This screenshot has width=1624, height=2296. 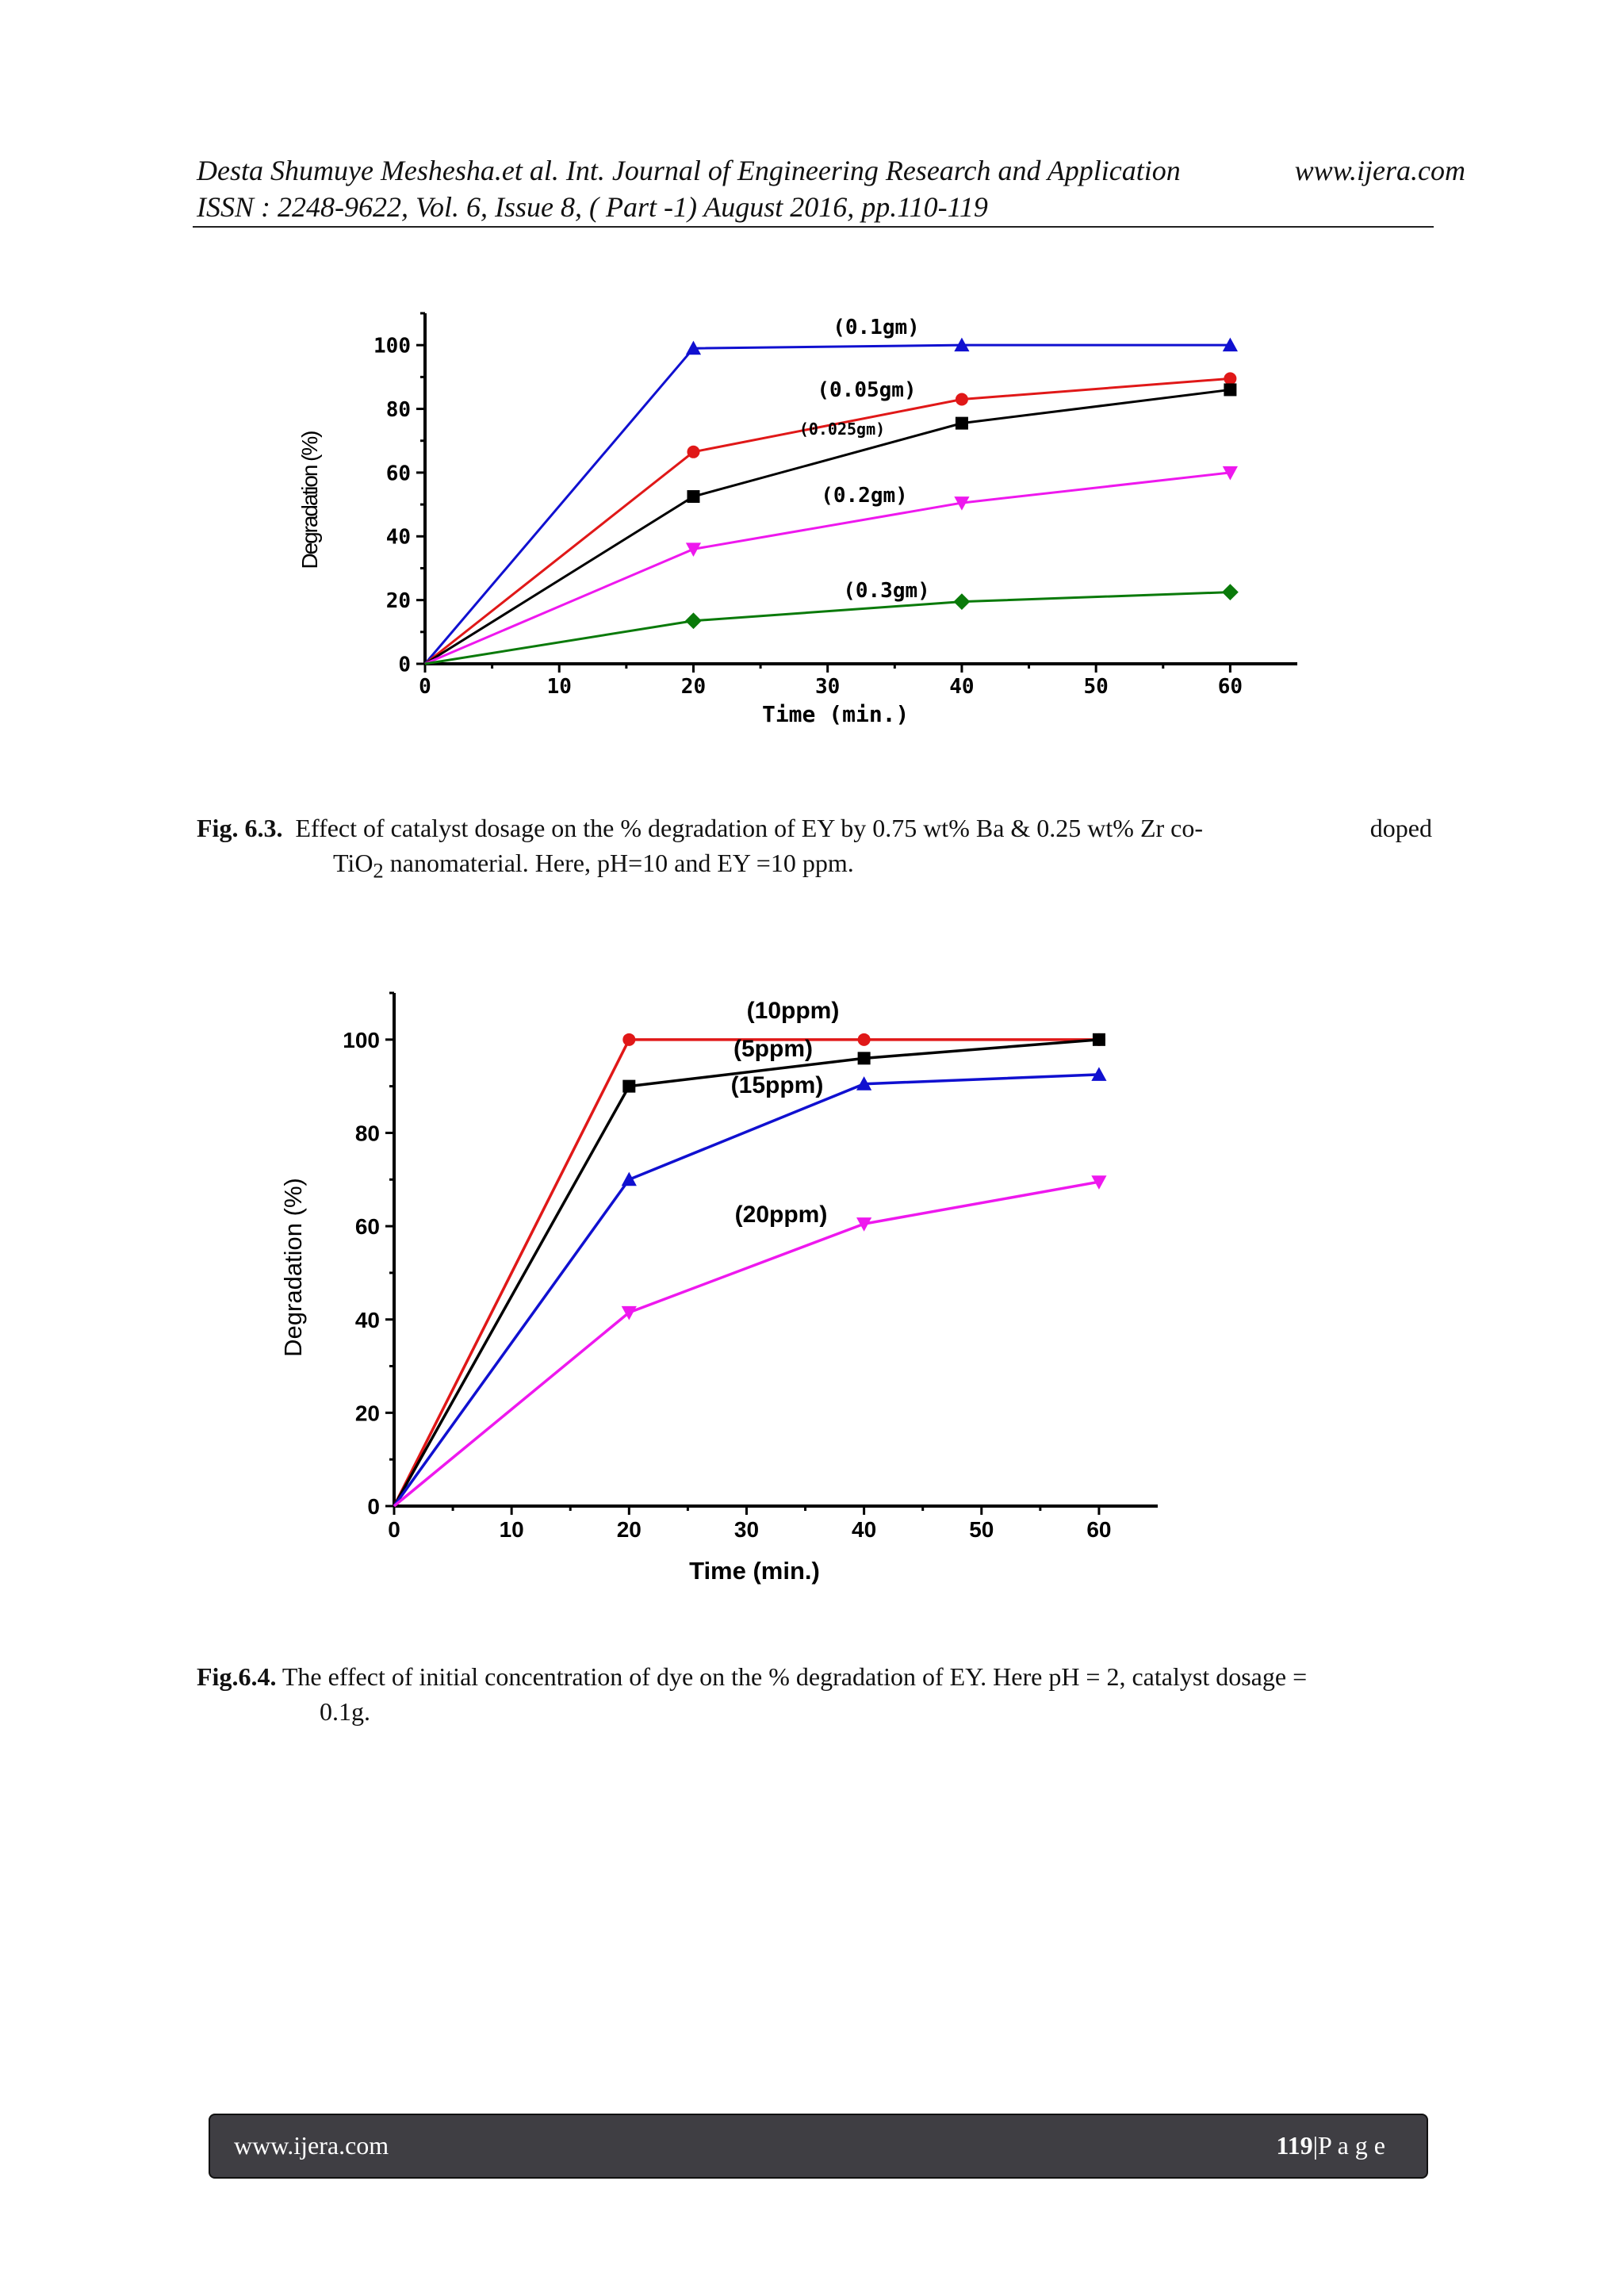 I want to click on series-label: (15ppm), so click(x=777, y=1085).